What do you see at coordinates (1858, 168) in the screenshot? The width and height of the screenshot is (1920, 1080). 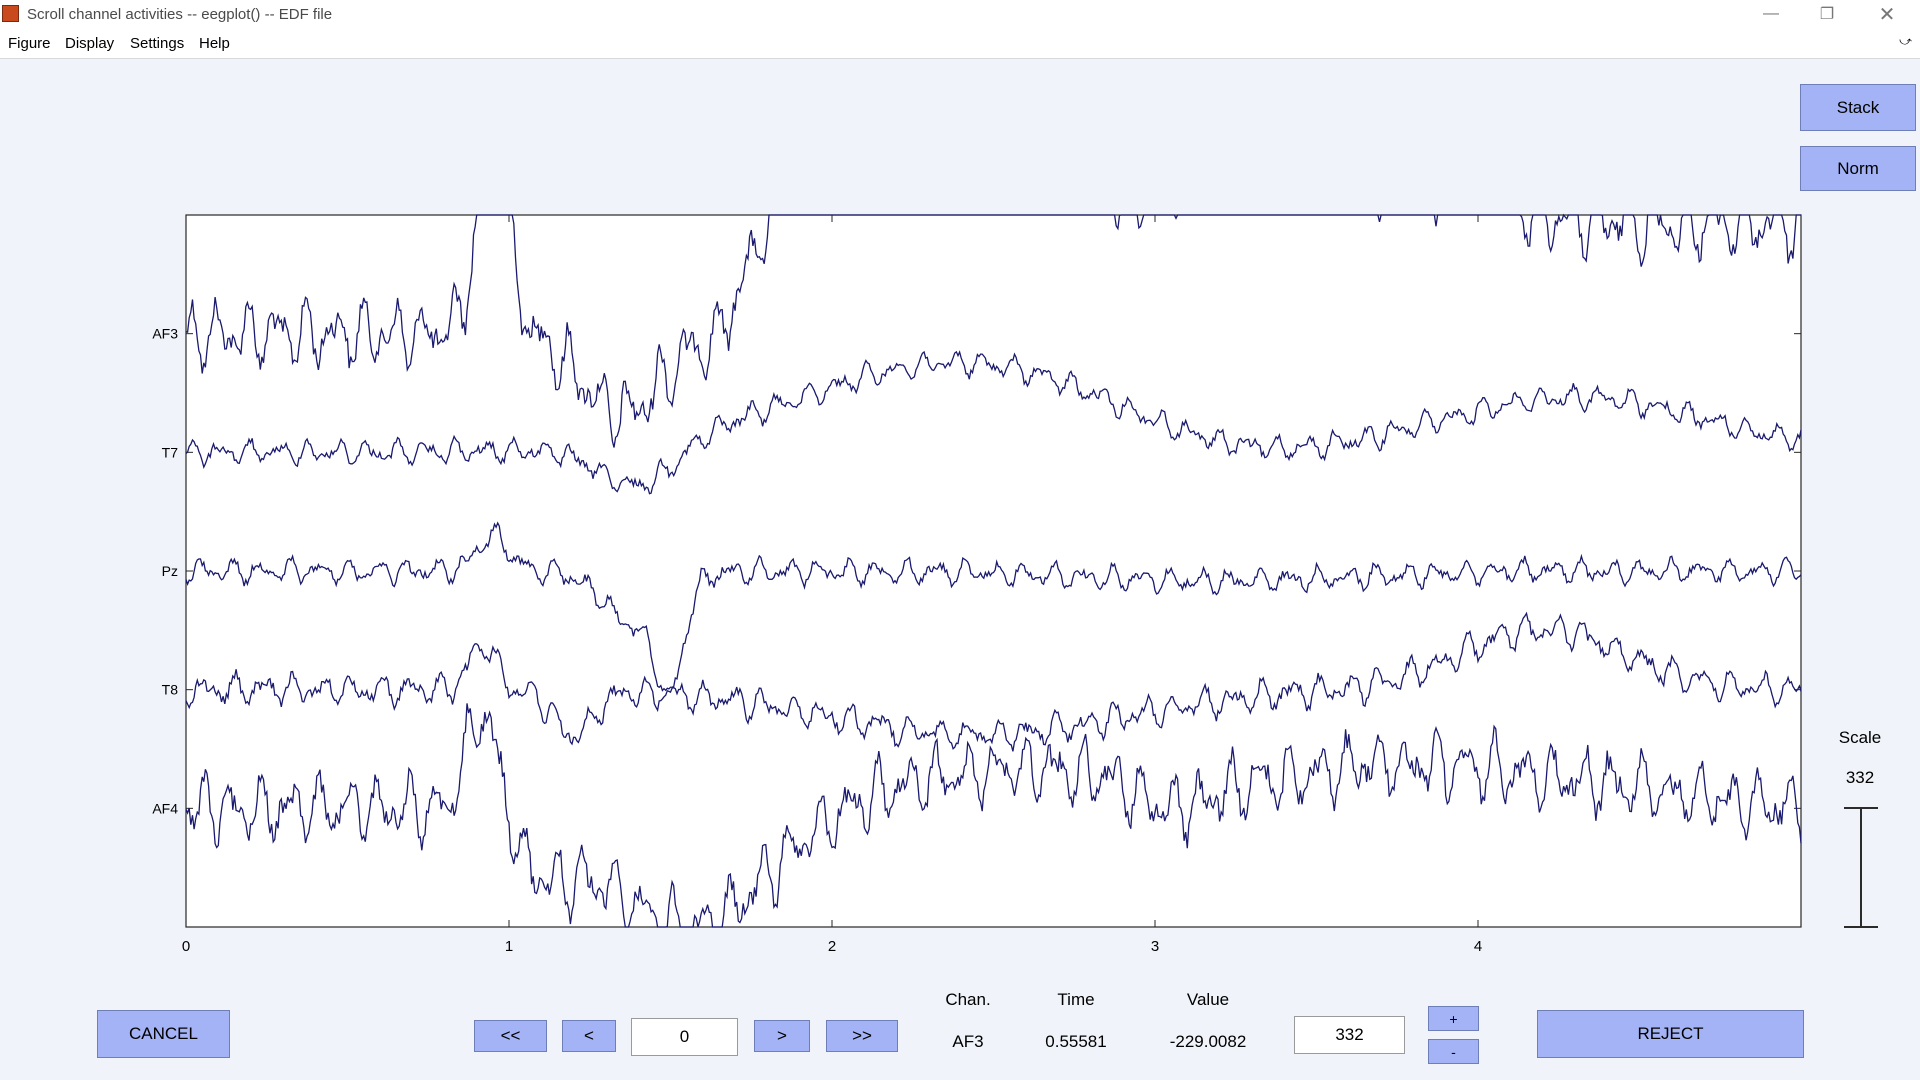 I see `norm-button: Norm` at bounding box center [1858, 168].